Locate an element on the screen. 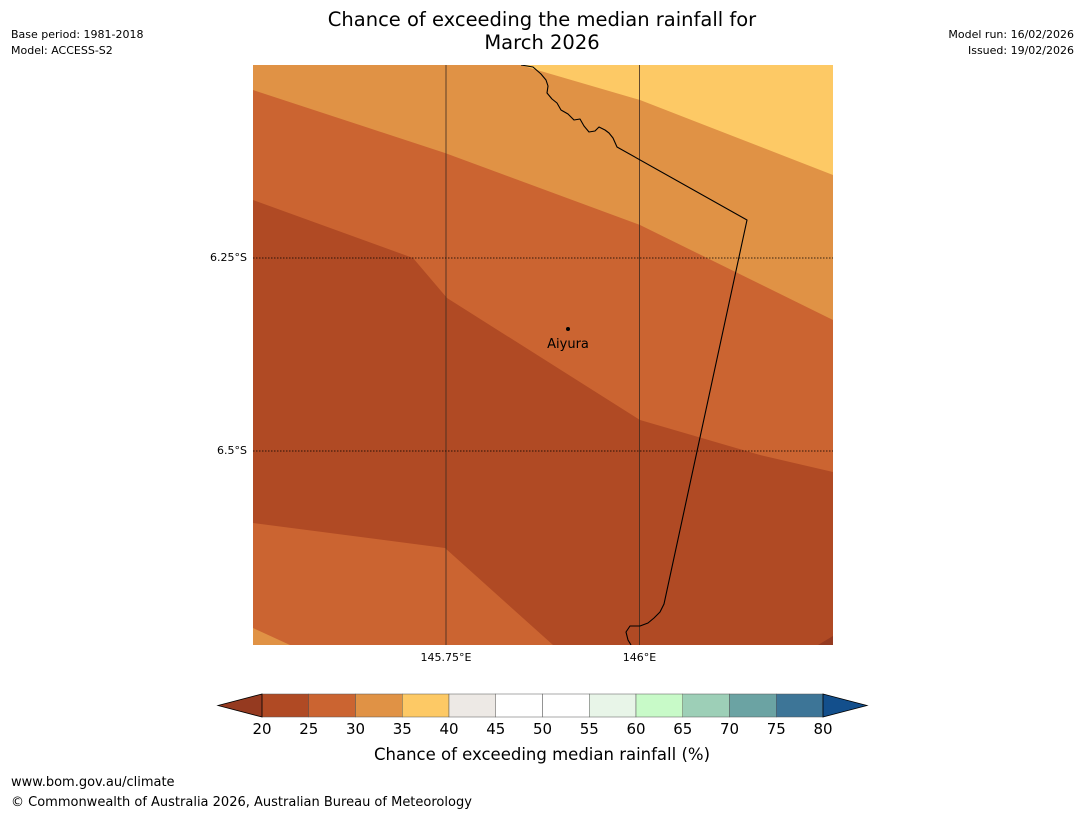 The image size is (1085, 816). colorbar-tick-label: 55 is located at coordinates (589, 729).